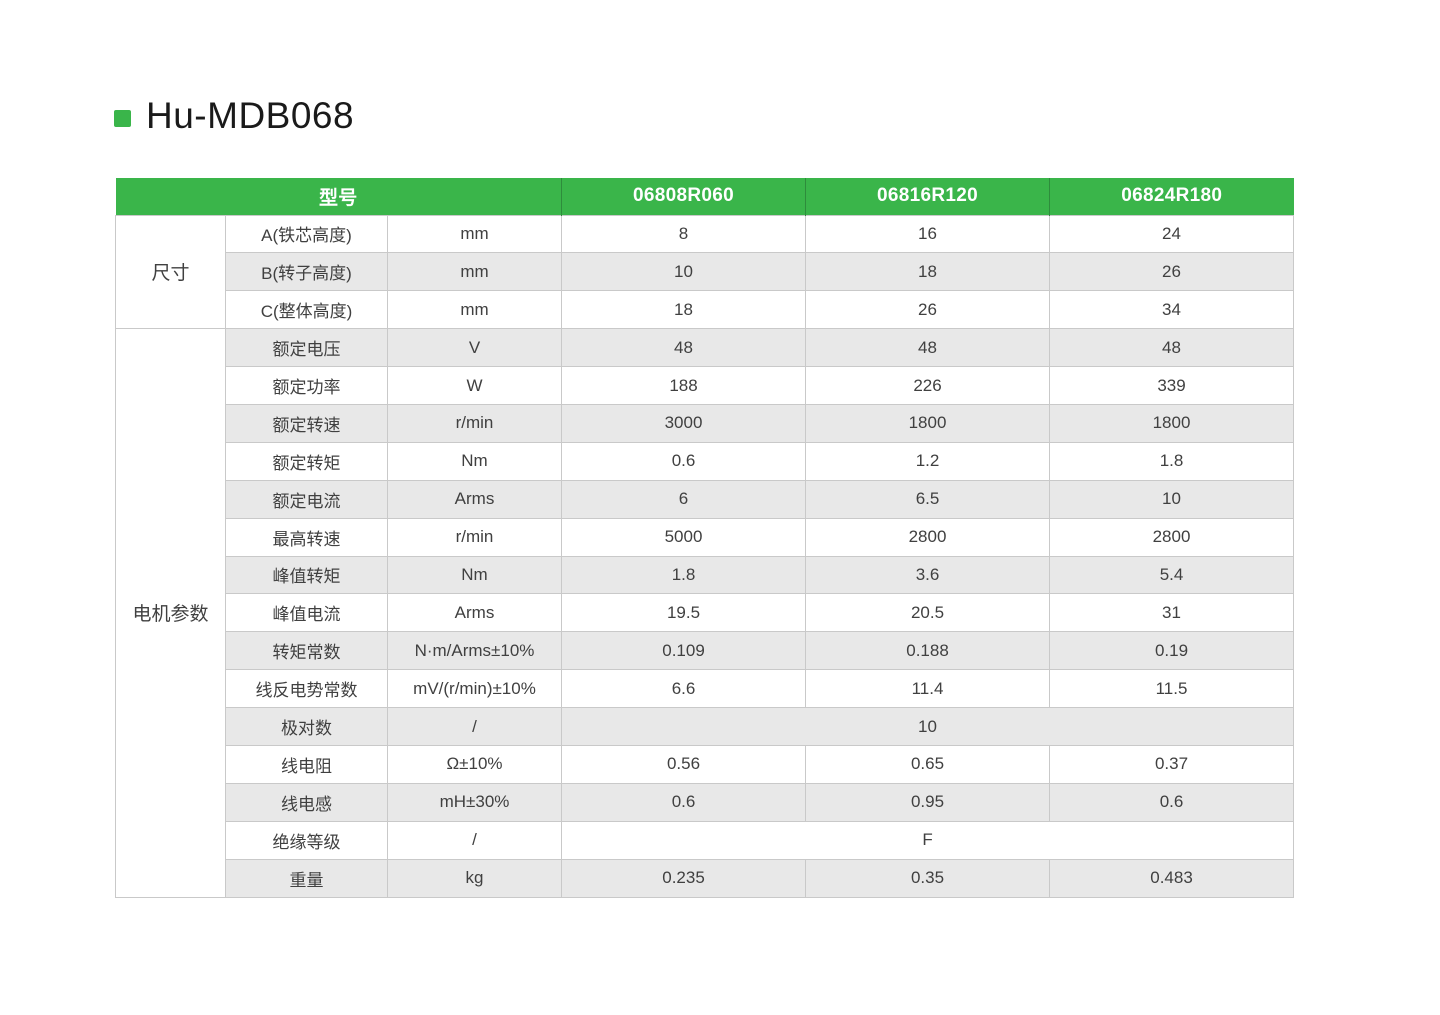  I want to click on param-name-cell: 重量, so click(306, 878).